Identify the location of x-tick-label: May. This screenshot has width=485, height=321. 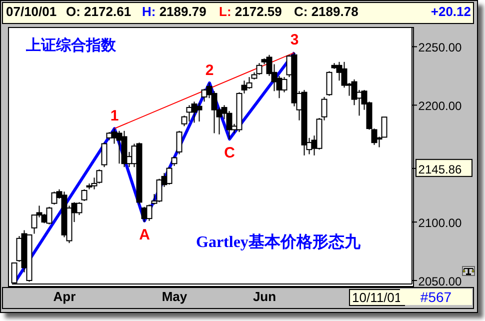
(175, 296).